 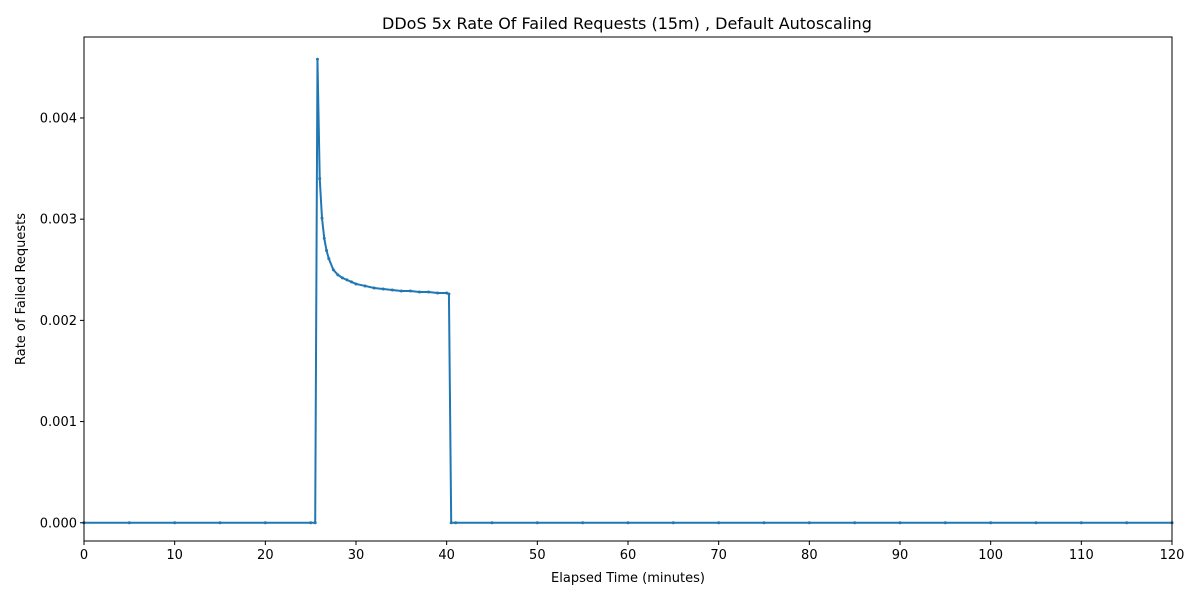 I want to click on x-tick-label: 90, so click(x=900, y=555).